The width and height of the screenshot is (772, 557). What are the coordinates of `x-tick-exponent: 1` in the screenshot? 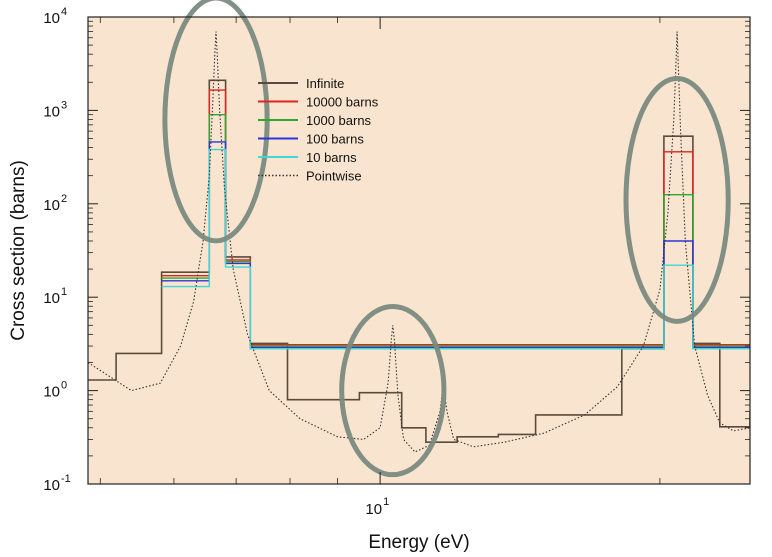 It's located at (386, 502).